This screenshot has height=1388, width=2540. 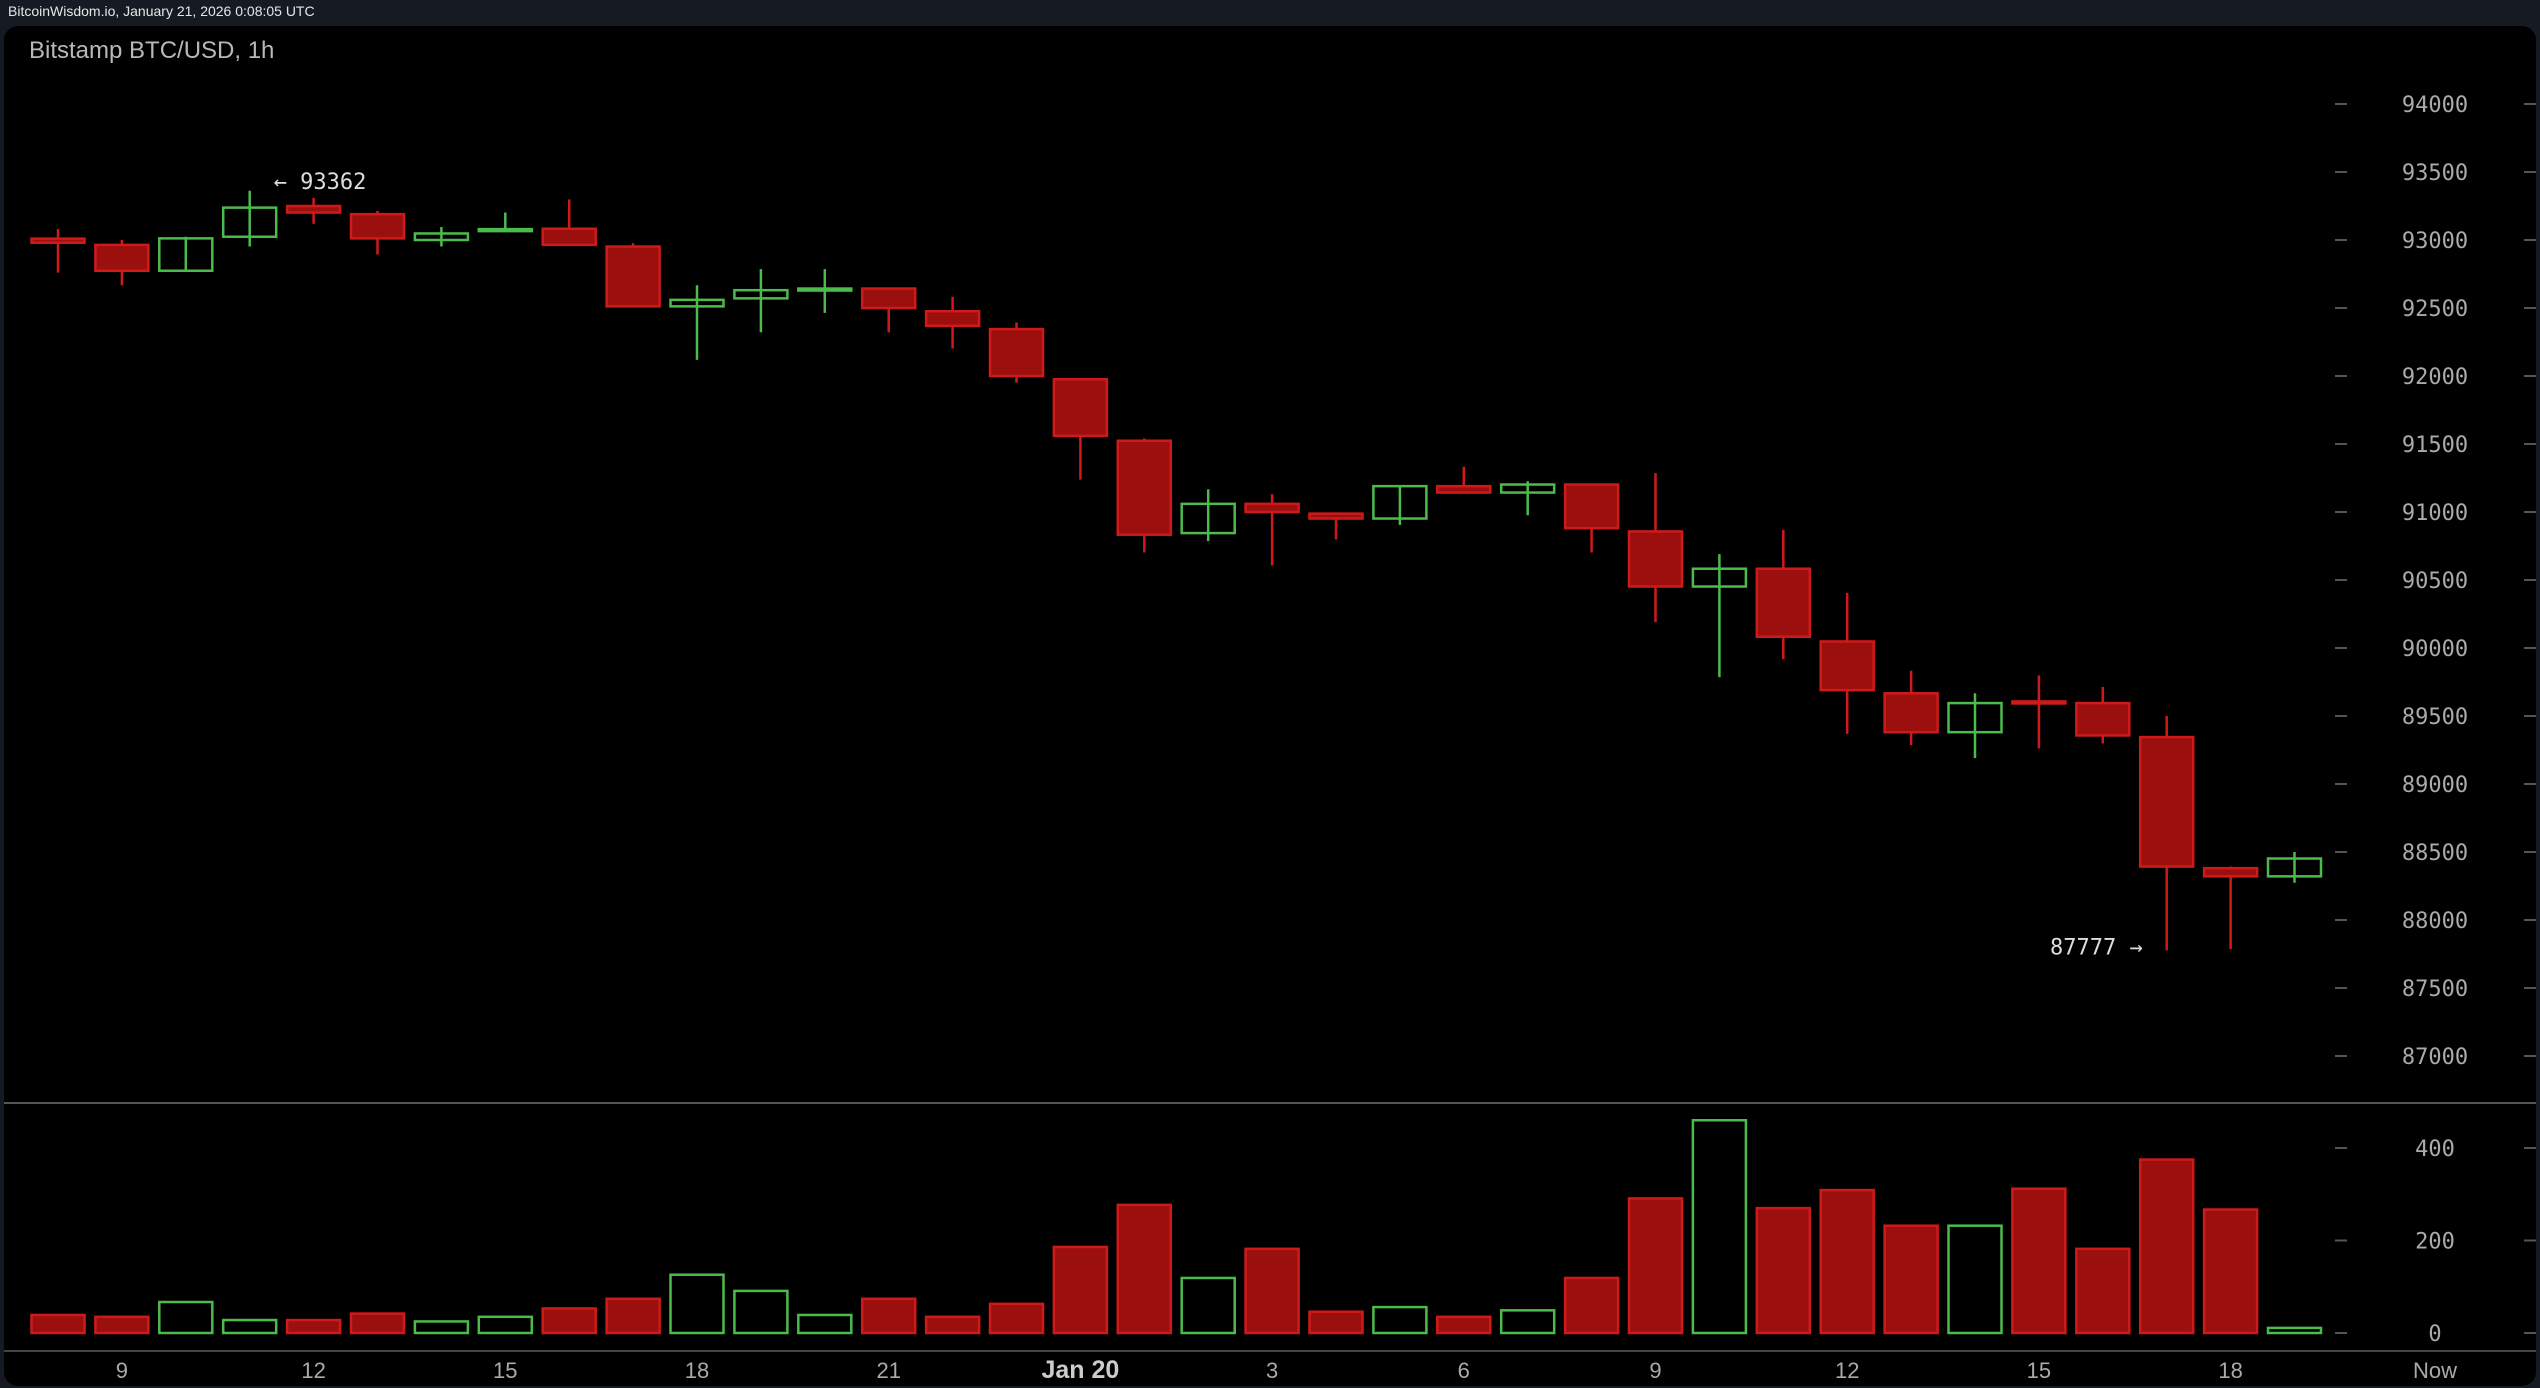 What do you see at coordinates (2435, 445) in the screenshot?
I see `price-tick-label: 91500` at bounding box center [2435, 445].